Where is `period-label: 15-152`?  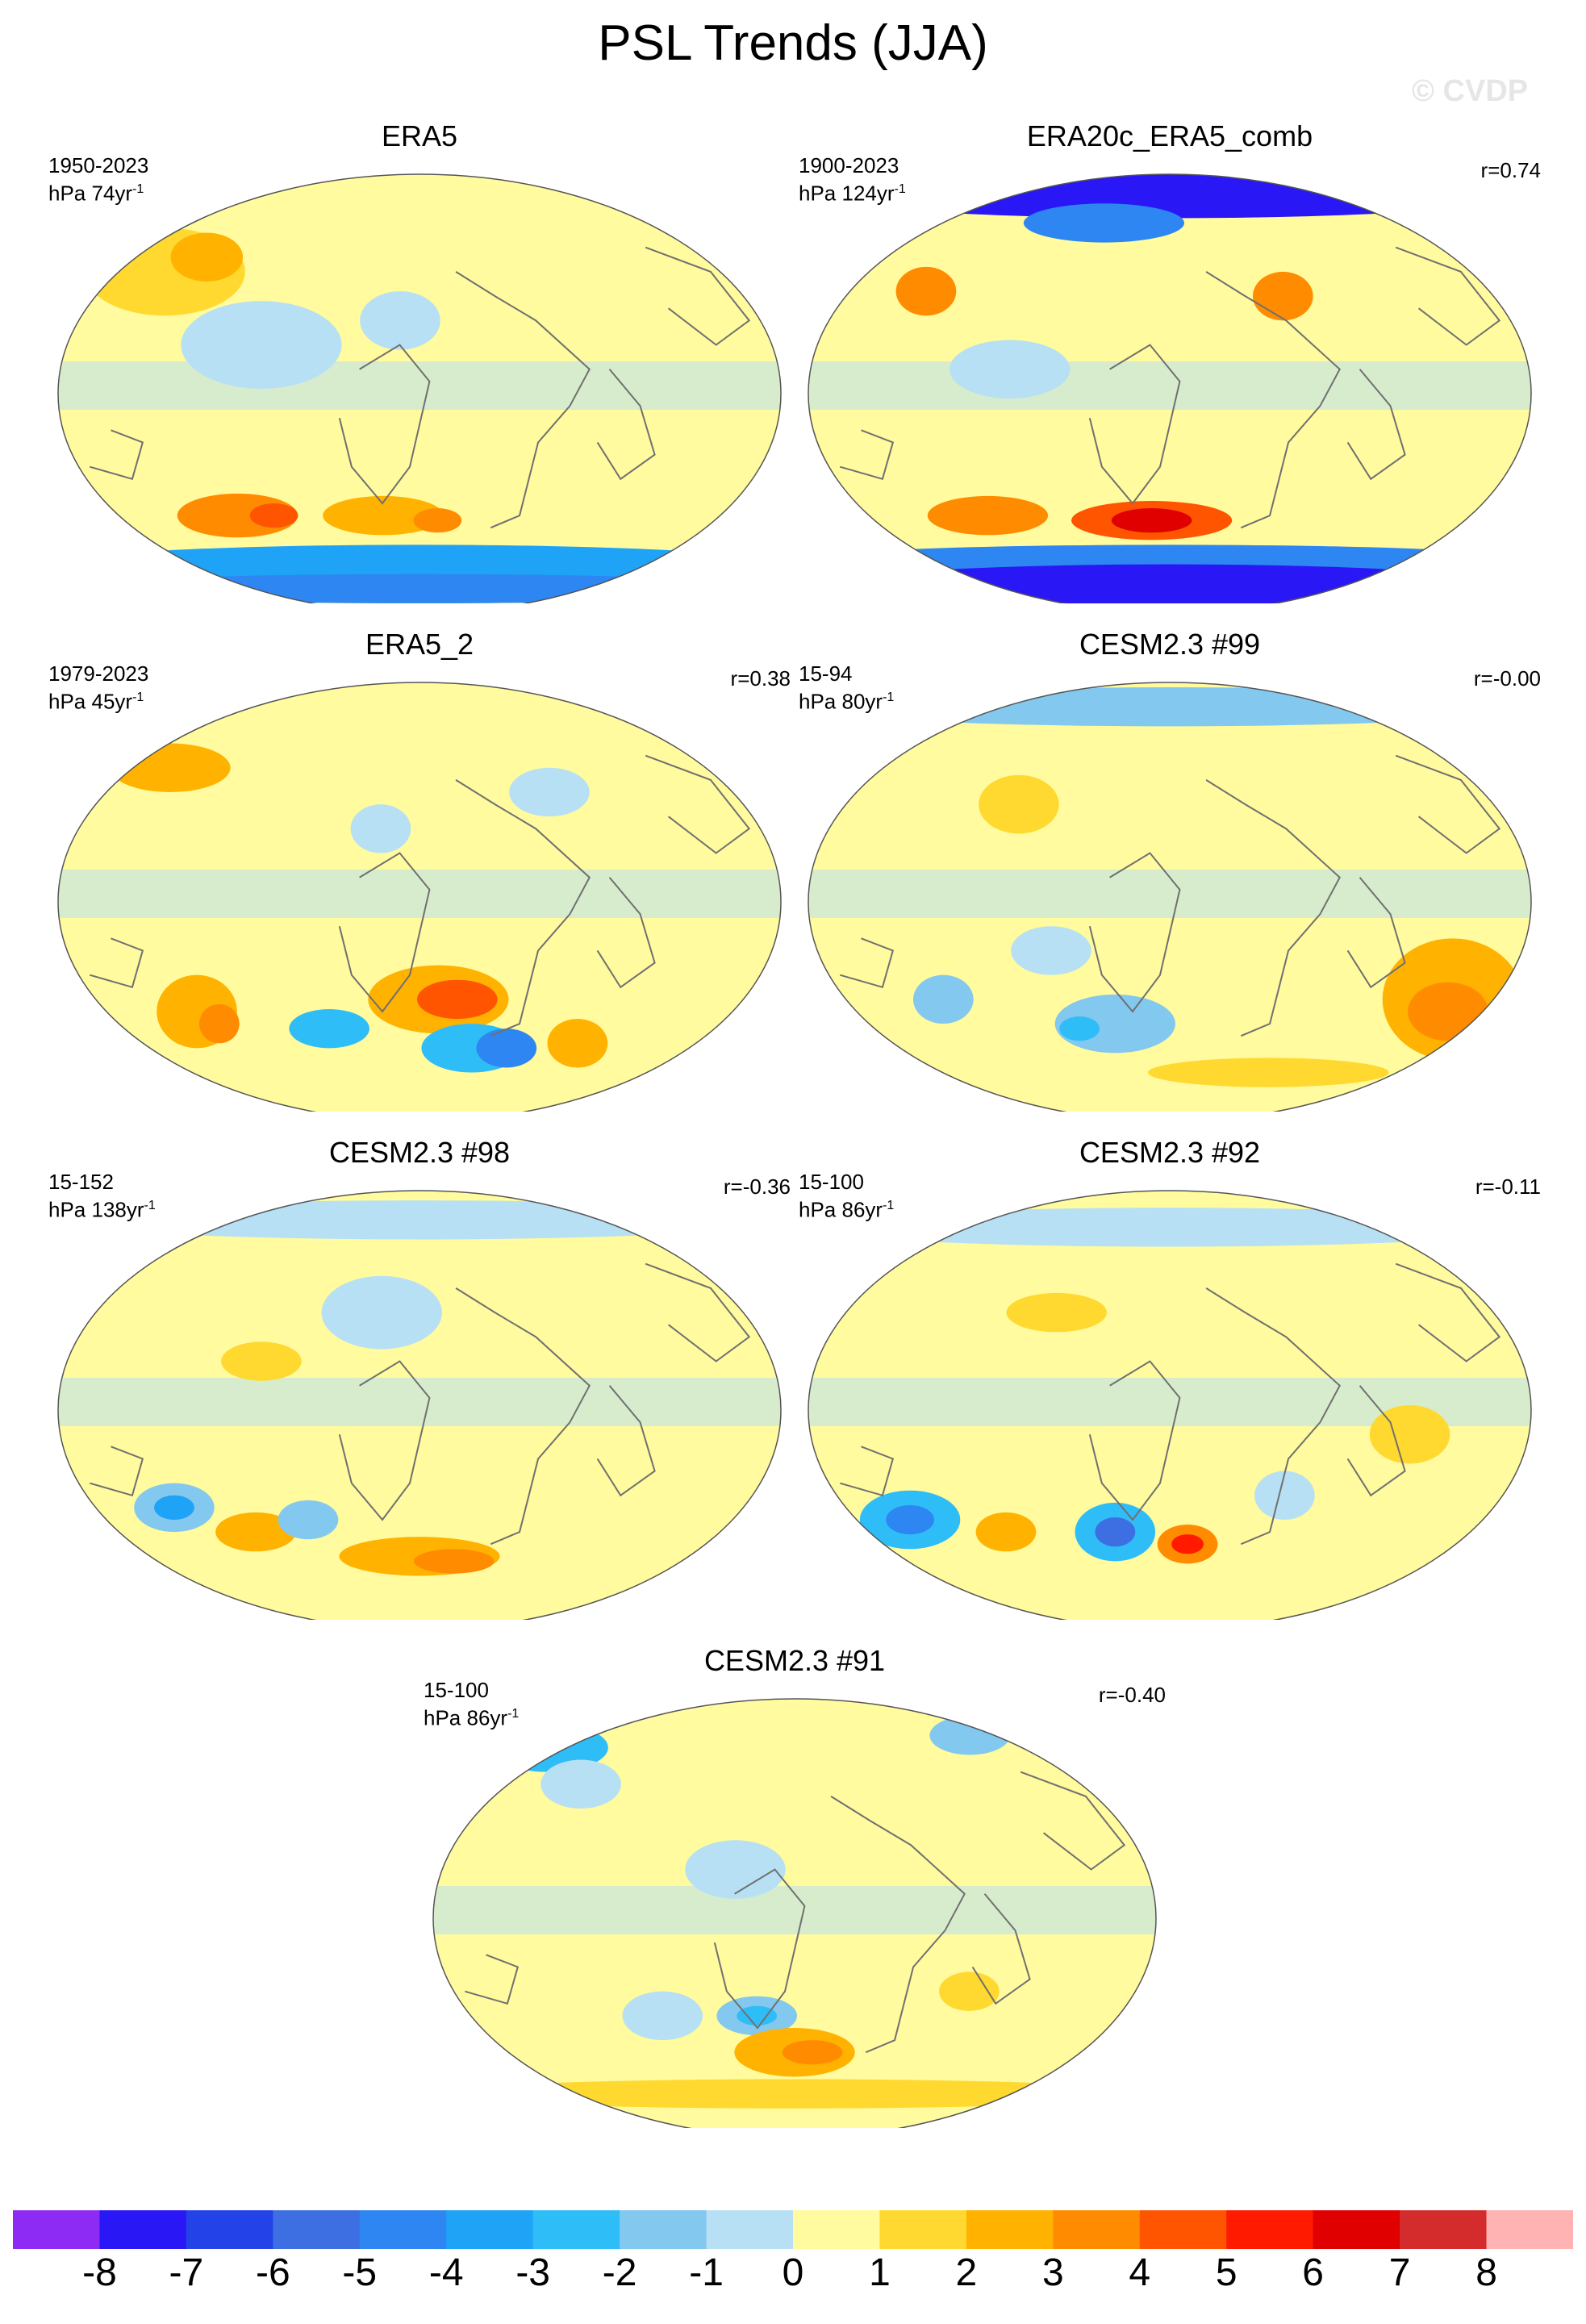 period-label: 15-152 is located at coordinates (81, 1182).